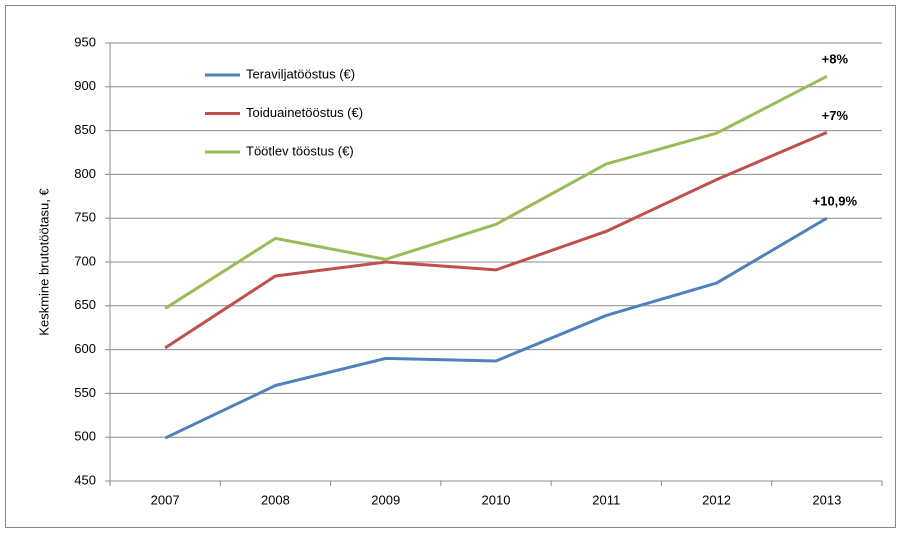 The width and height of the screenshot is (901, 533). I want to click on y-tick-label: 850, so click(85, 129).